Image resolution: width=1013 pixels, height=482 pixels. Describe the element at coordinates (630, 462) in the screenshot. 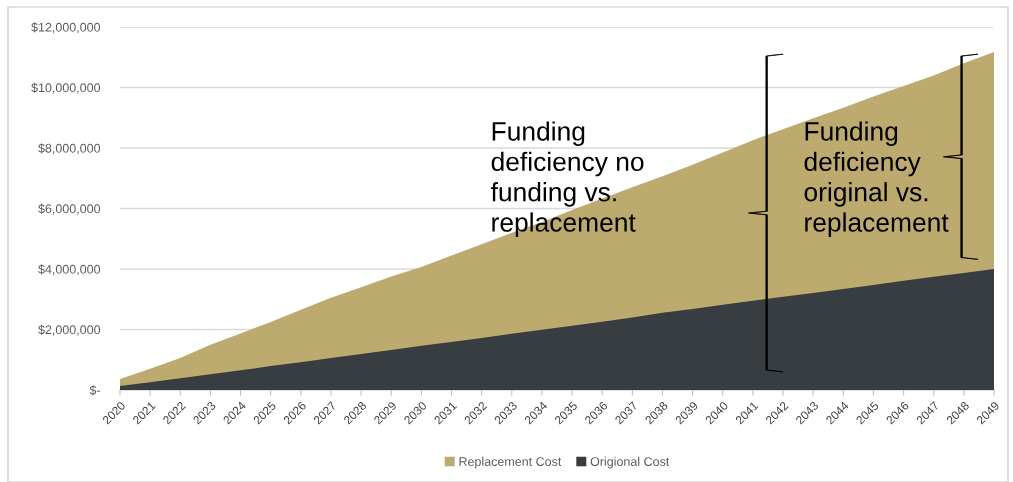

I see `legend-label: Origional Cost` at that location.